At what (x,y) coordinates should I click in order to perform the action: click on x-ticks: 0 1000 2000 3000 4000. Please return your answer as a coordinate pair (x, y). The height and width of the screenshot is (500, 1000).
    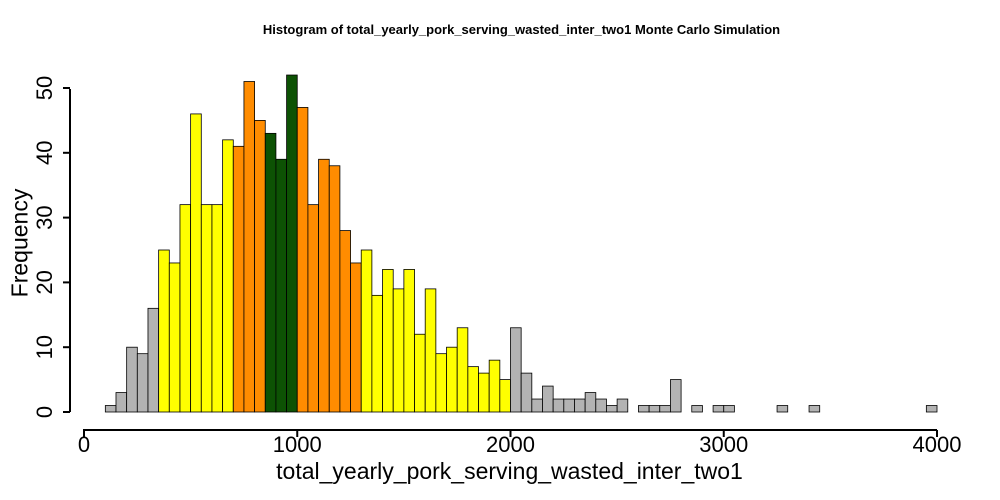
    Looking at the image, I should click on (520, 443).